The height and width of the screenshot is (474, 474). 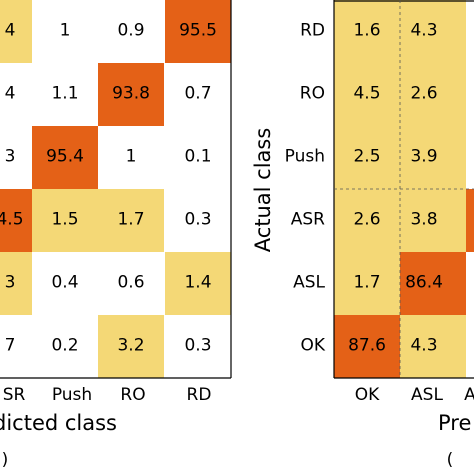 What do you see at coordinates (470, 220) in the screenshot?
I see `right-heatmap-cell-partial` at bounding box center [470, 220].